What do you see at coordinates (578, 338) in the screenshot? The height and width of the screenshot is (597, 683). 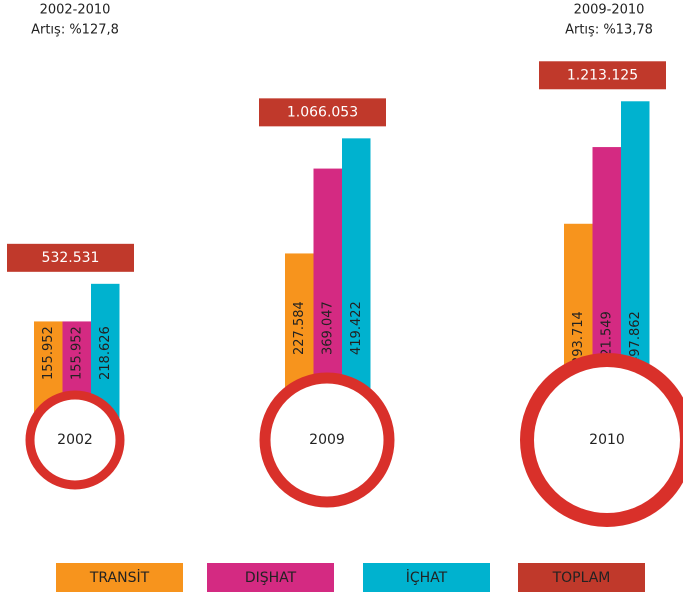 I see `value-label: 293.714` at bounding box center [578, 338].